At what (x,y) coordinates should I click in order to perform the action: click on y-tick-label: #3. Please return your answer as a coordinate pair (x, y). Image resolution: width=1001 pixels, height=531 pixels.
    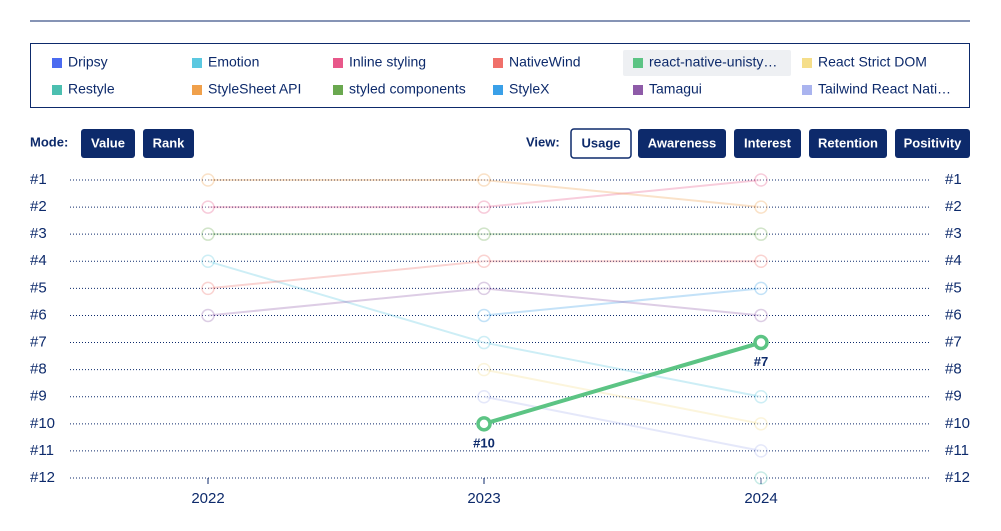
    Looking at the image, I should click on (38, 233).